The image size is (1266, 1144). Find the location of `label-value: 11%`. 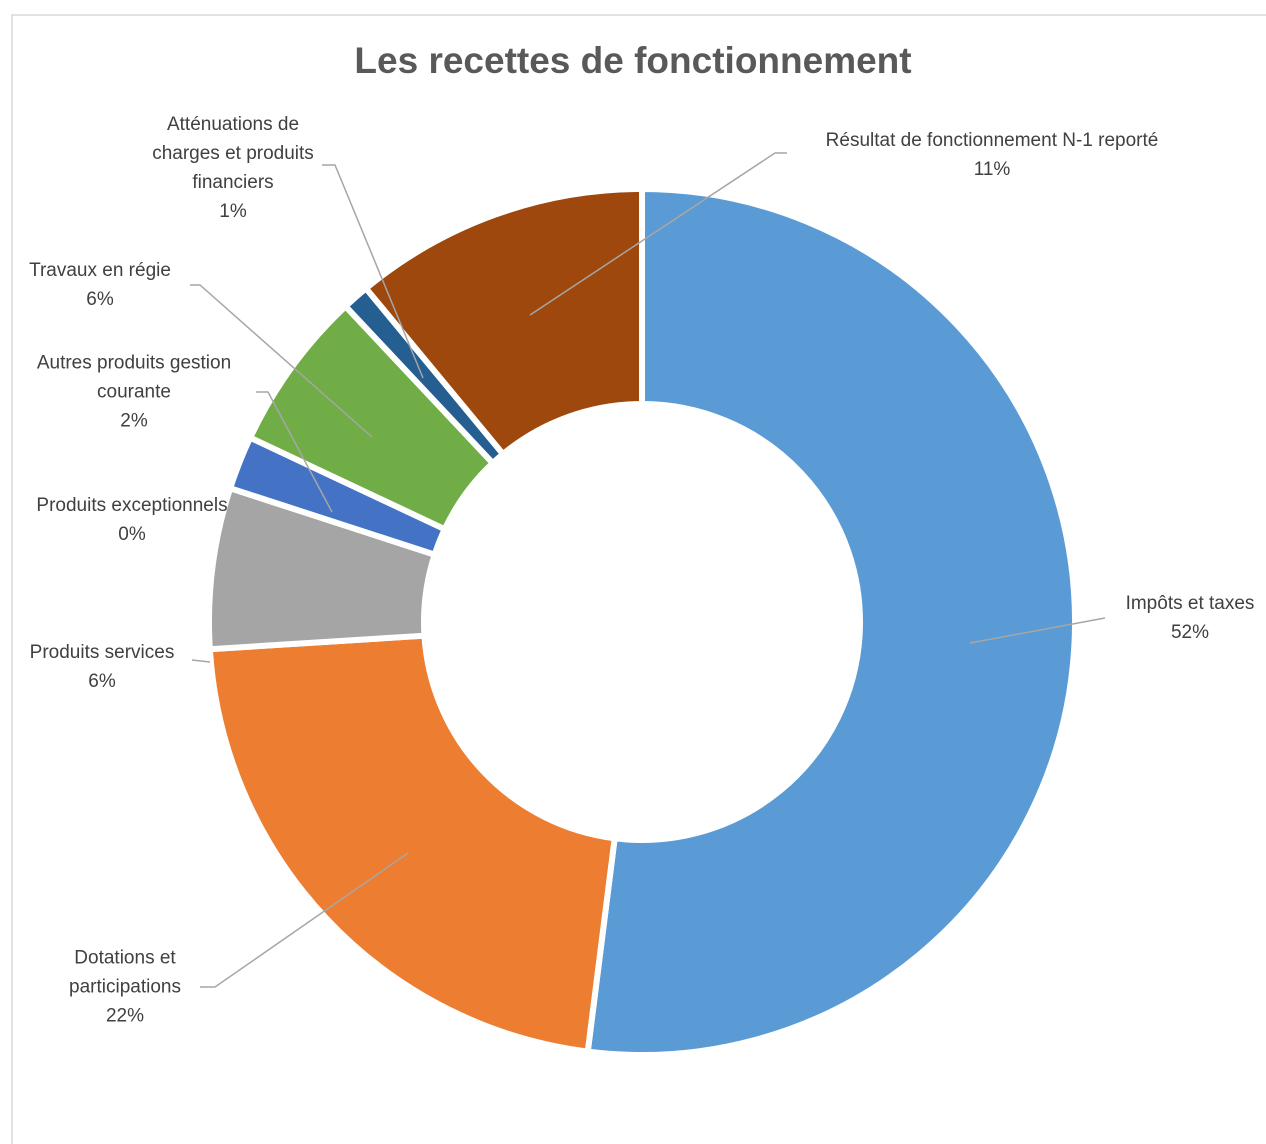

label-value: 11% is located at coordinates (992, 169).